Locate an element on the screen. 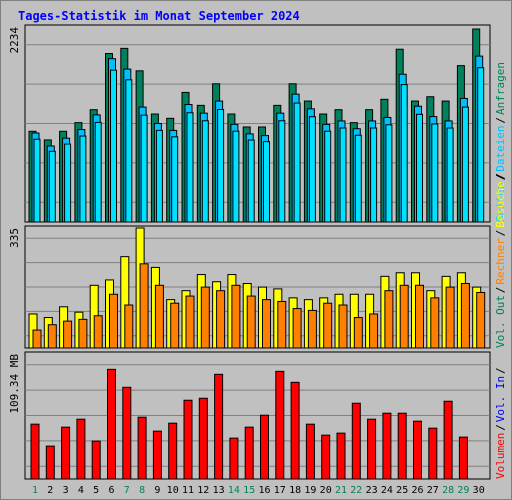 The image size is (512, 500). legend-item: Seiten is located at coordinates (500, 202).